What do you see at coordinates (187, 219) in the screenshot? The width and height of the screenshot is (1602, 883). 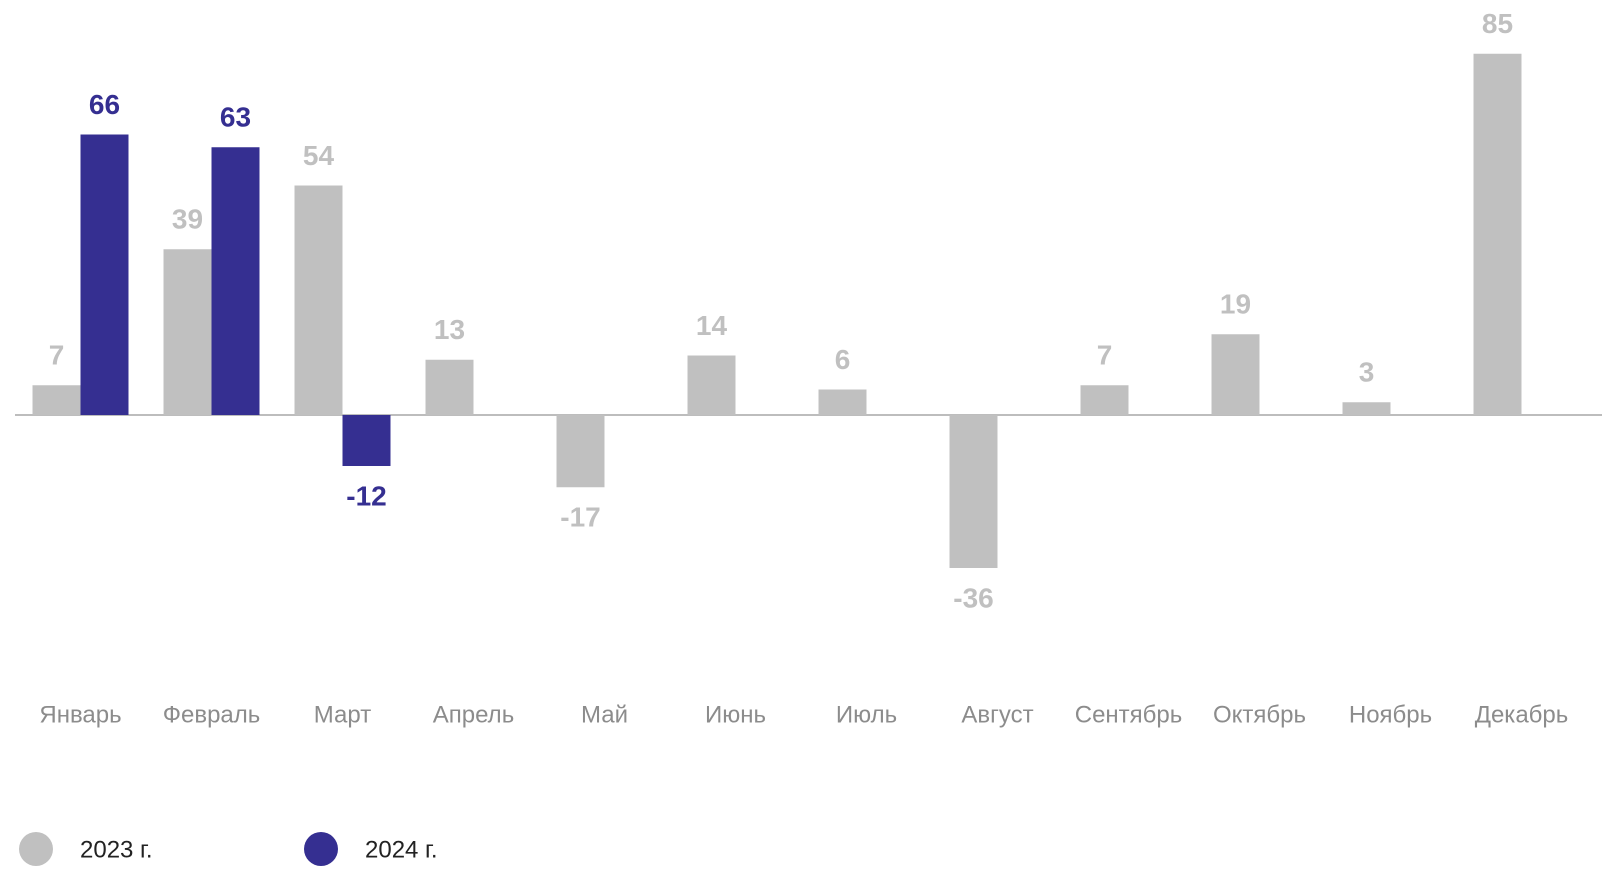 I see `data-label: 39` at bounding box center [187, 219].